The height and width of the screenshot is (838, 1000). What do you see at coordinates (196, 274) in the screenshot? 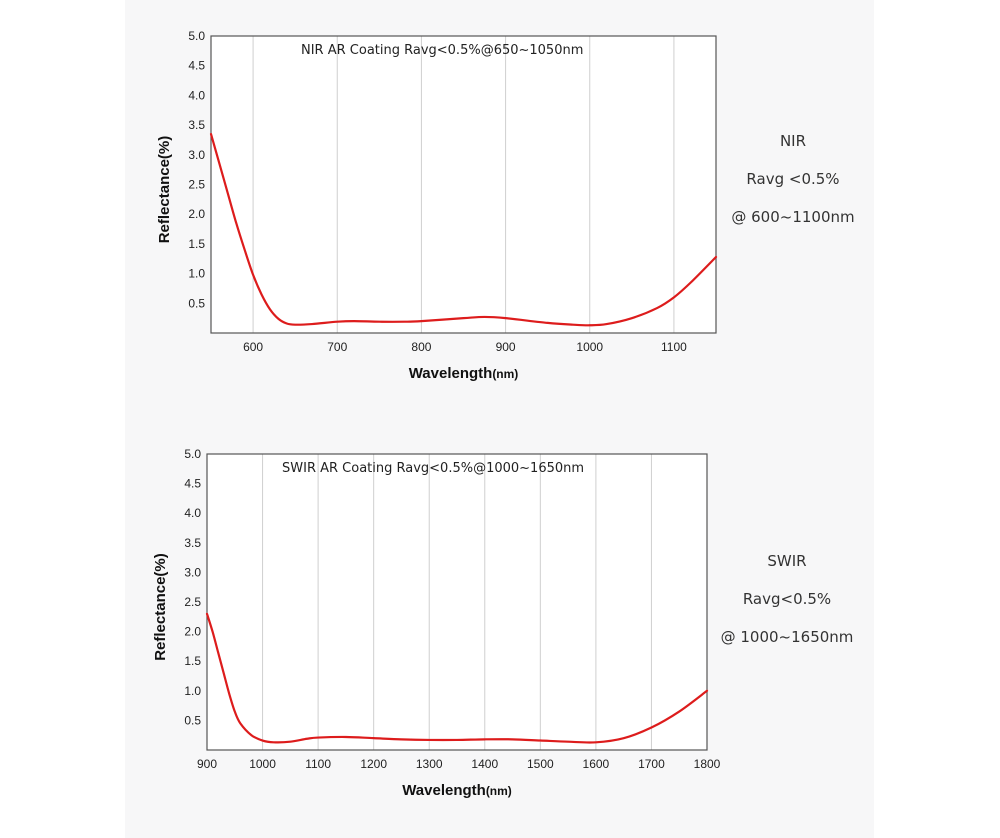
I see `nir-ytick-label: 1.0` at bounding box center [196, 274].